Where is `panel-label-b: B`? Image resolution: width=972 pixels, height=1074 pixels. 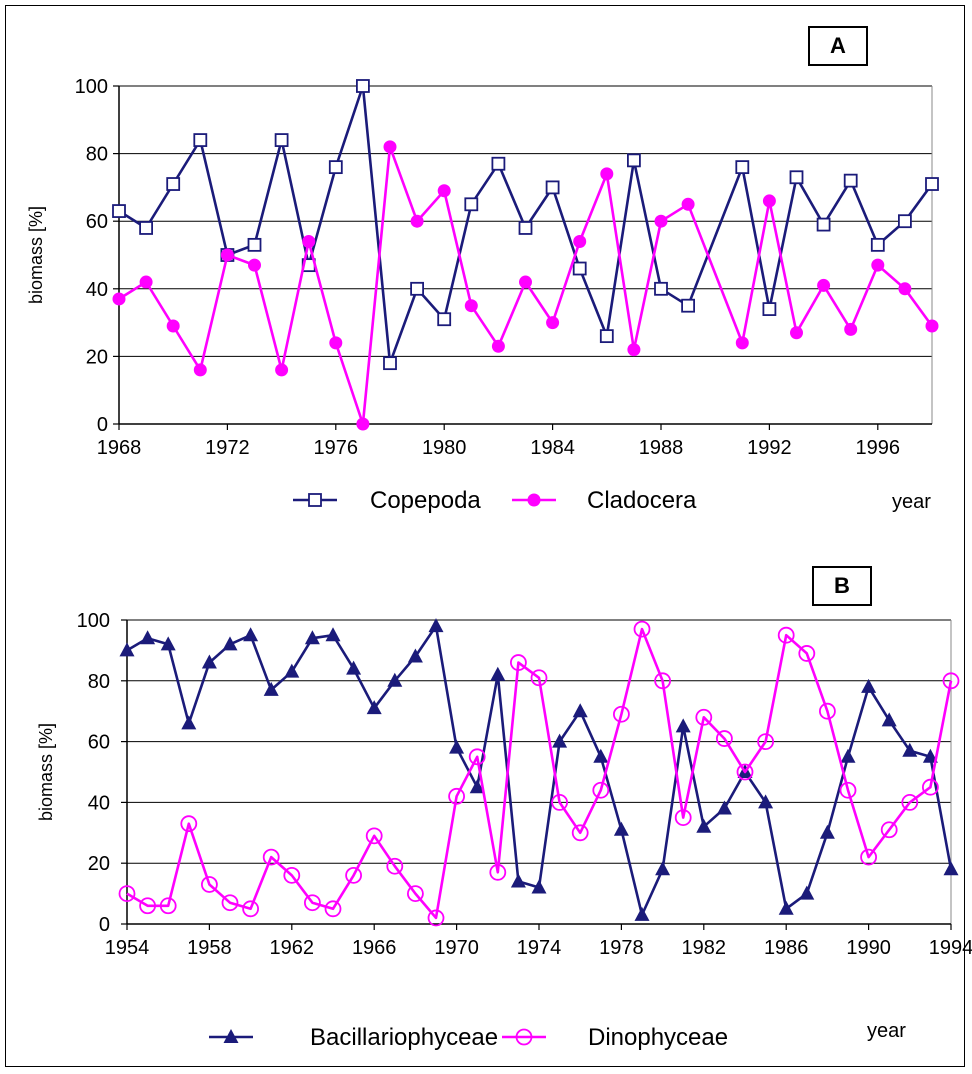 panel-label-b: B is located at coordinates (842, 586).